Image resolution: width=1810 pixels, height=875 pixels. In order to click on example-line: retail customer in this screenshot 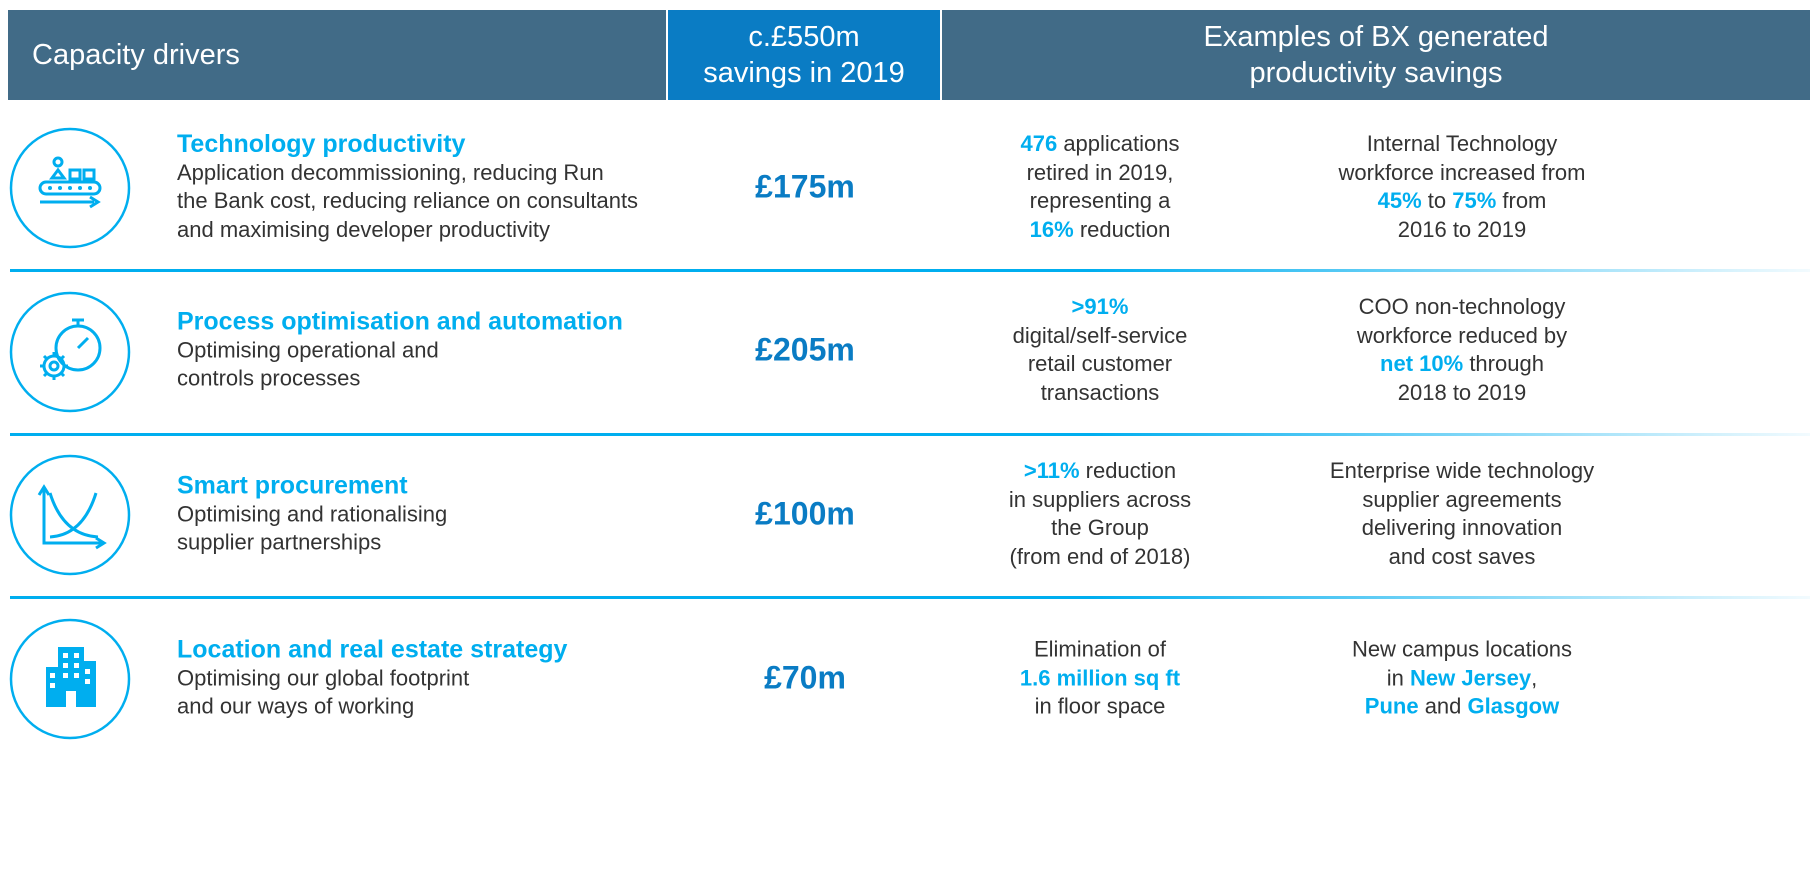, I will do `click(1100, 364)`.